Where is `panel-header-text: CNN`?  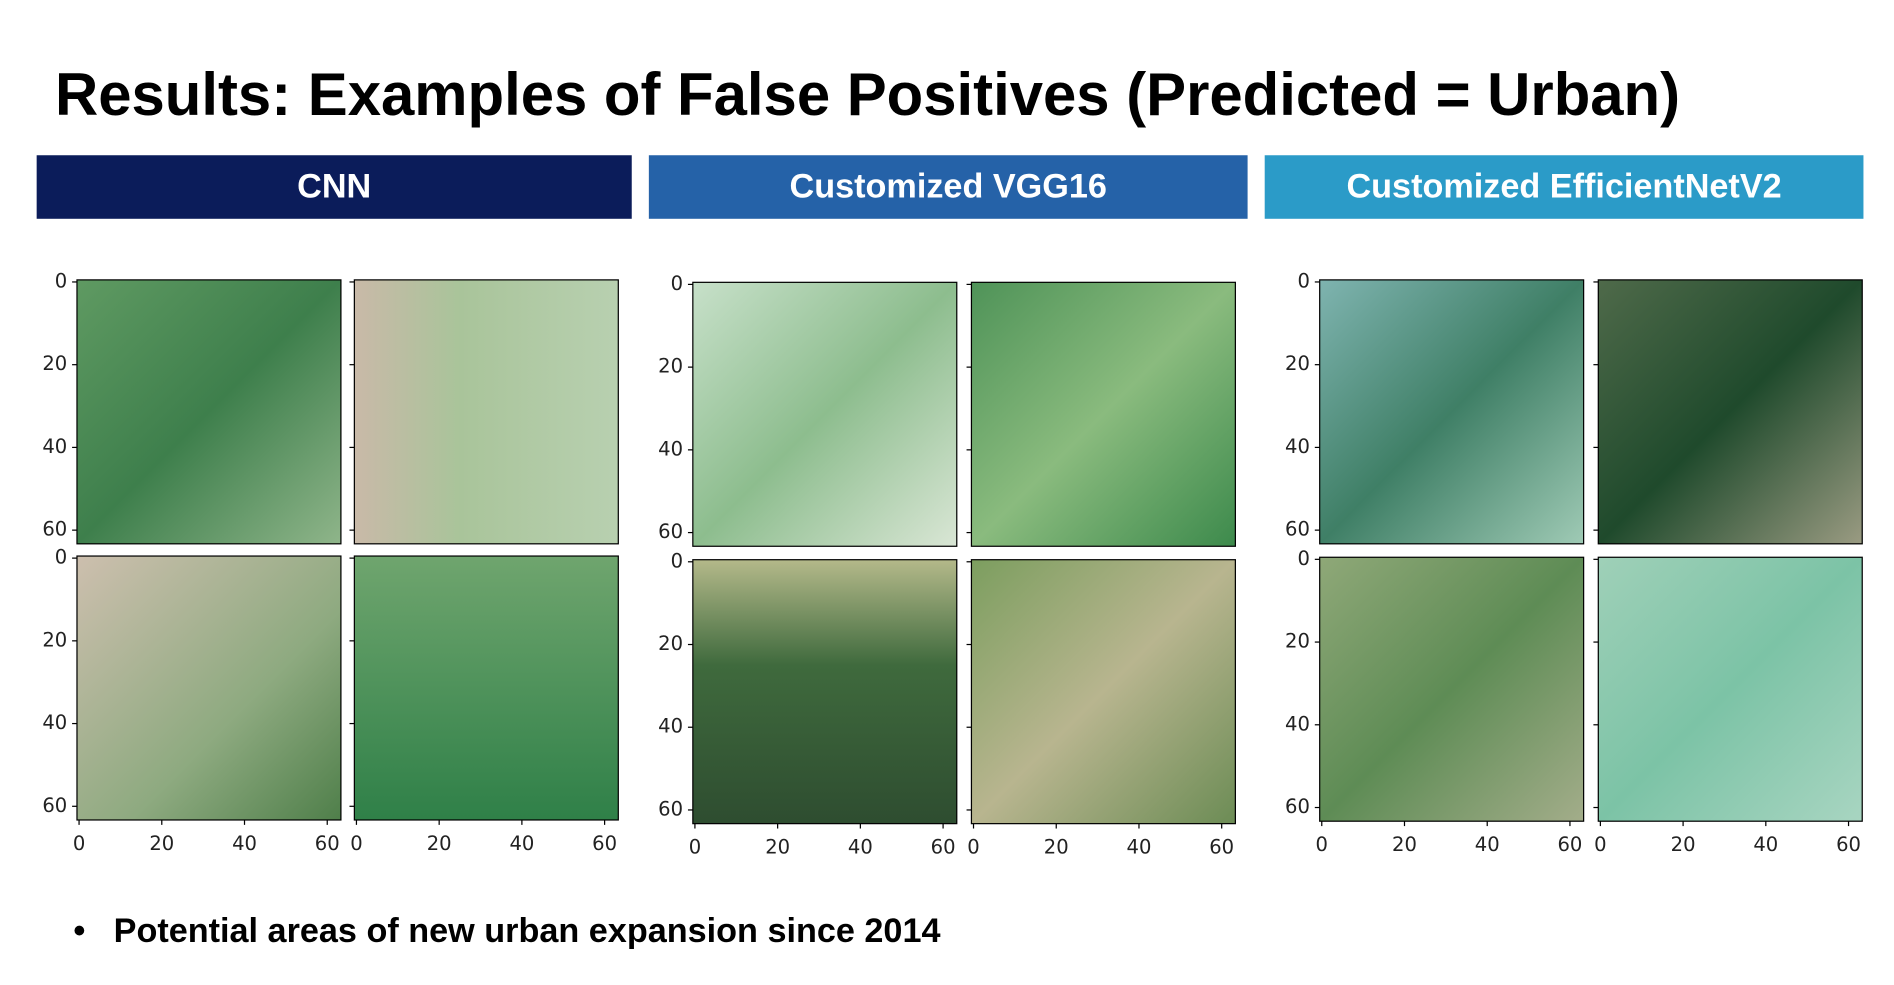
panel-header-text: CNN is located at coordinates (334, 186).